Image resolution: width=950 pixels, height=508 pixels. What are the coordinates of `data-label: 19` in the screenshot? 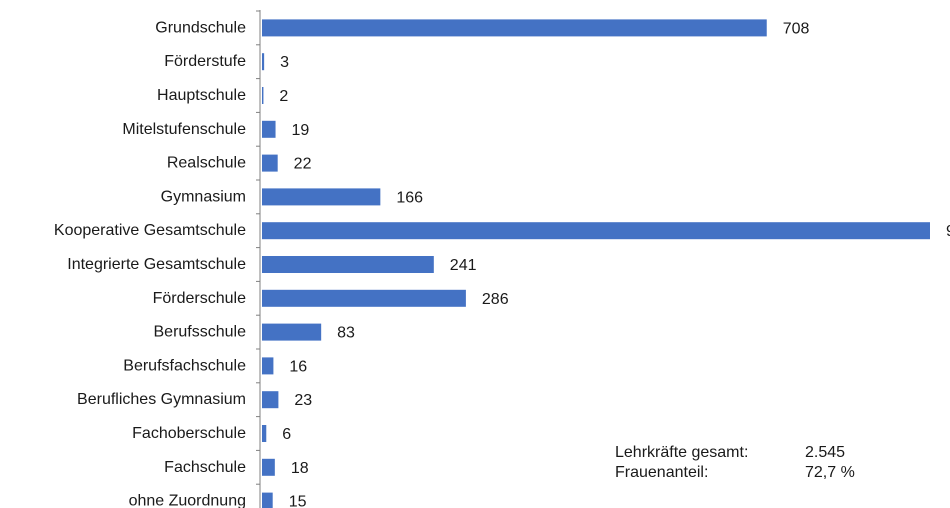 It's located at (301, 130).